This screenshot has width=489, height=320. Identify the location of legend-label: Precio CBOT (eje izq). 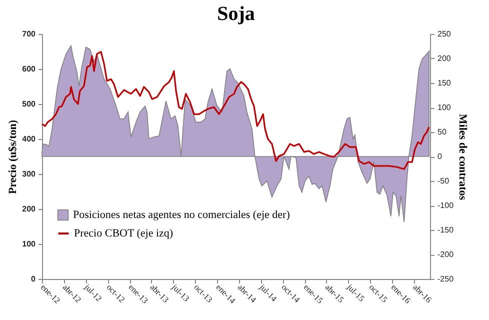
(124, 234).